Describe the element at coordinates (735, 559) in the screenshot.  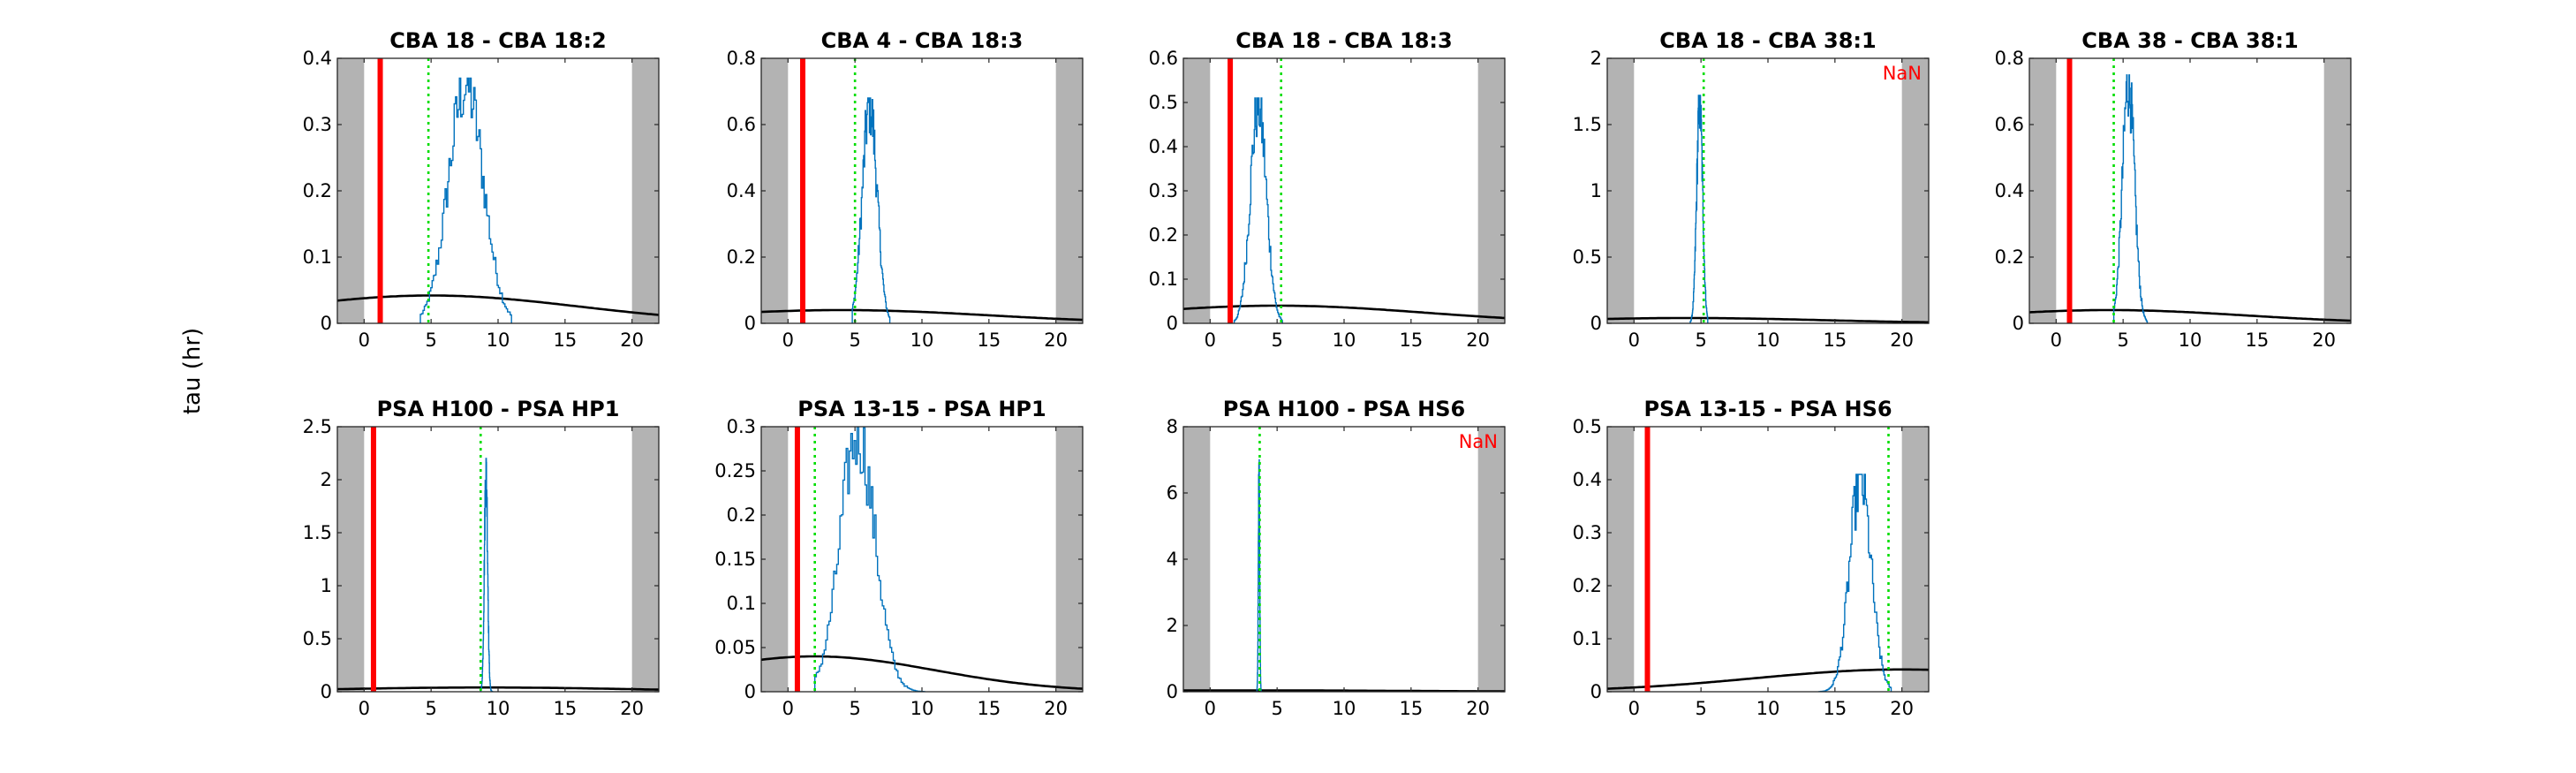
I see `y-tick-label: 0.15` at that location.